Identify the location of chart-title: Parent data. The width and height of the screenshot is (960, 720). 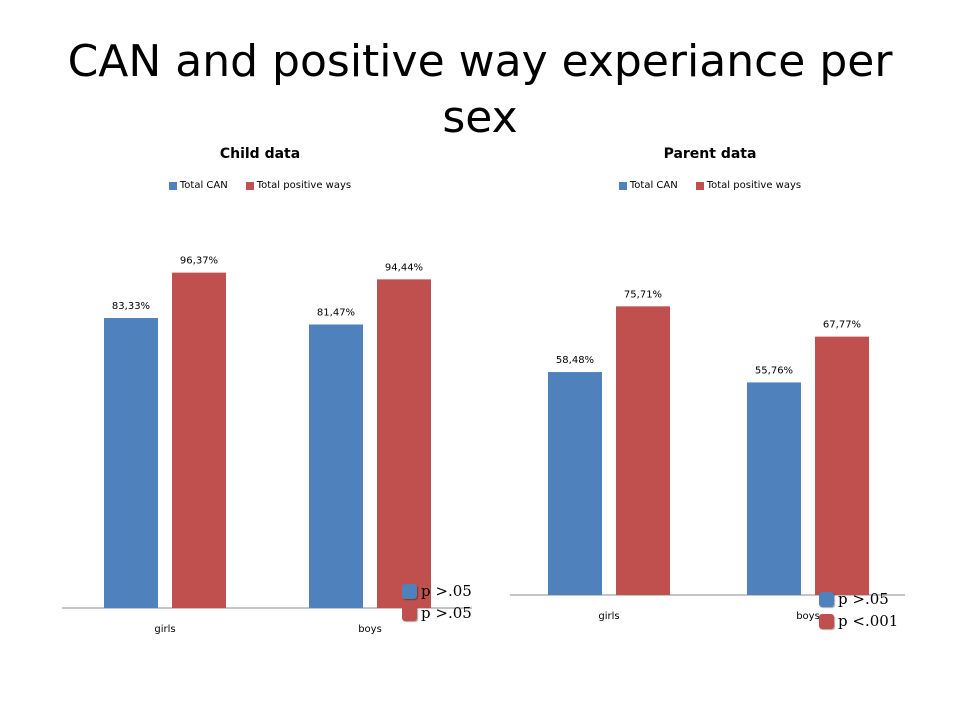
(710, 154).